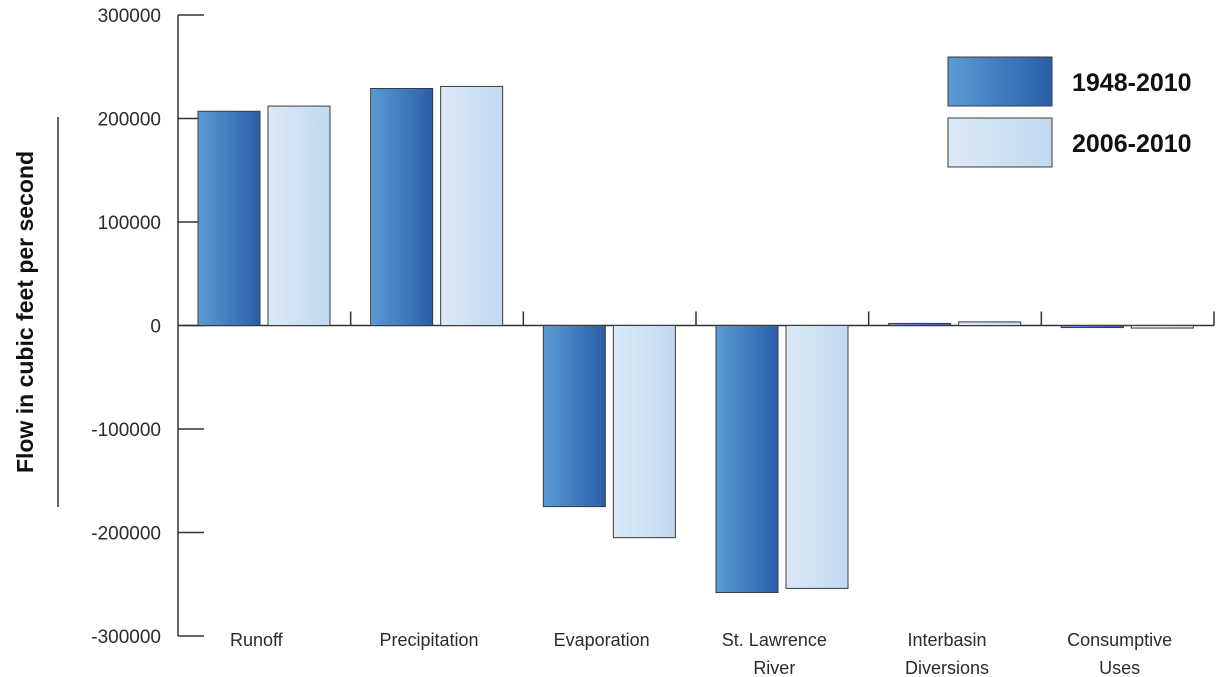 The height and width of the screenshot is (677, 1224). I want to click on category-label: Runoff, so click(257, 640).